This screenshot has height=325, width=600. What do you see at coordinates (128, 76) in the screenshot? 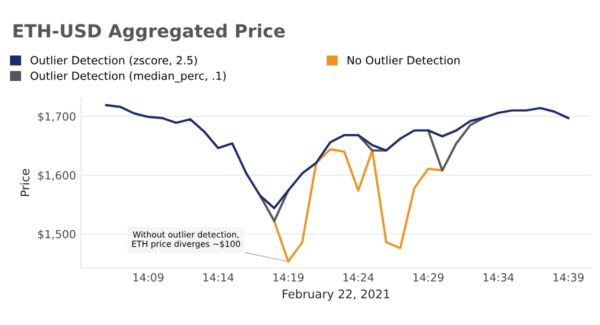
I see `legend-label: Outlier Detection (median_perc, .1)` at bounding box center [128, 76].